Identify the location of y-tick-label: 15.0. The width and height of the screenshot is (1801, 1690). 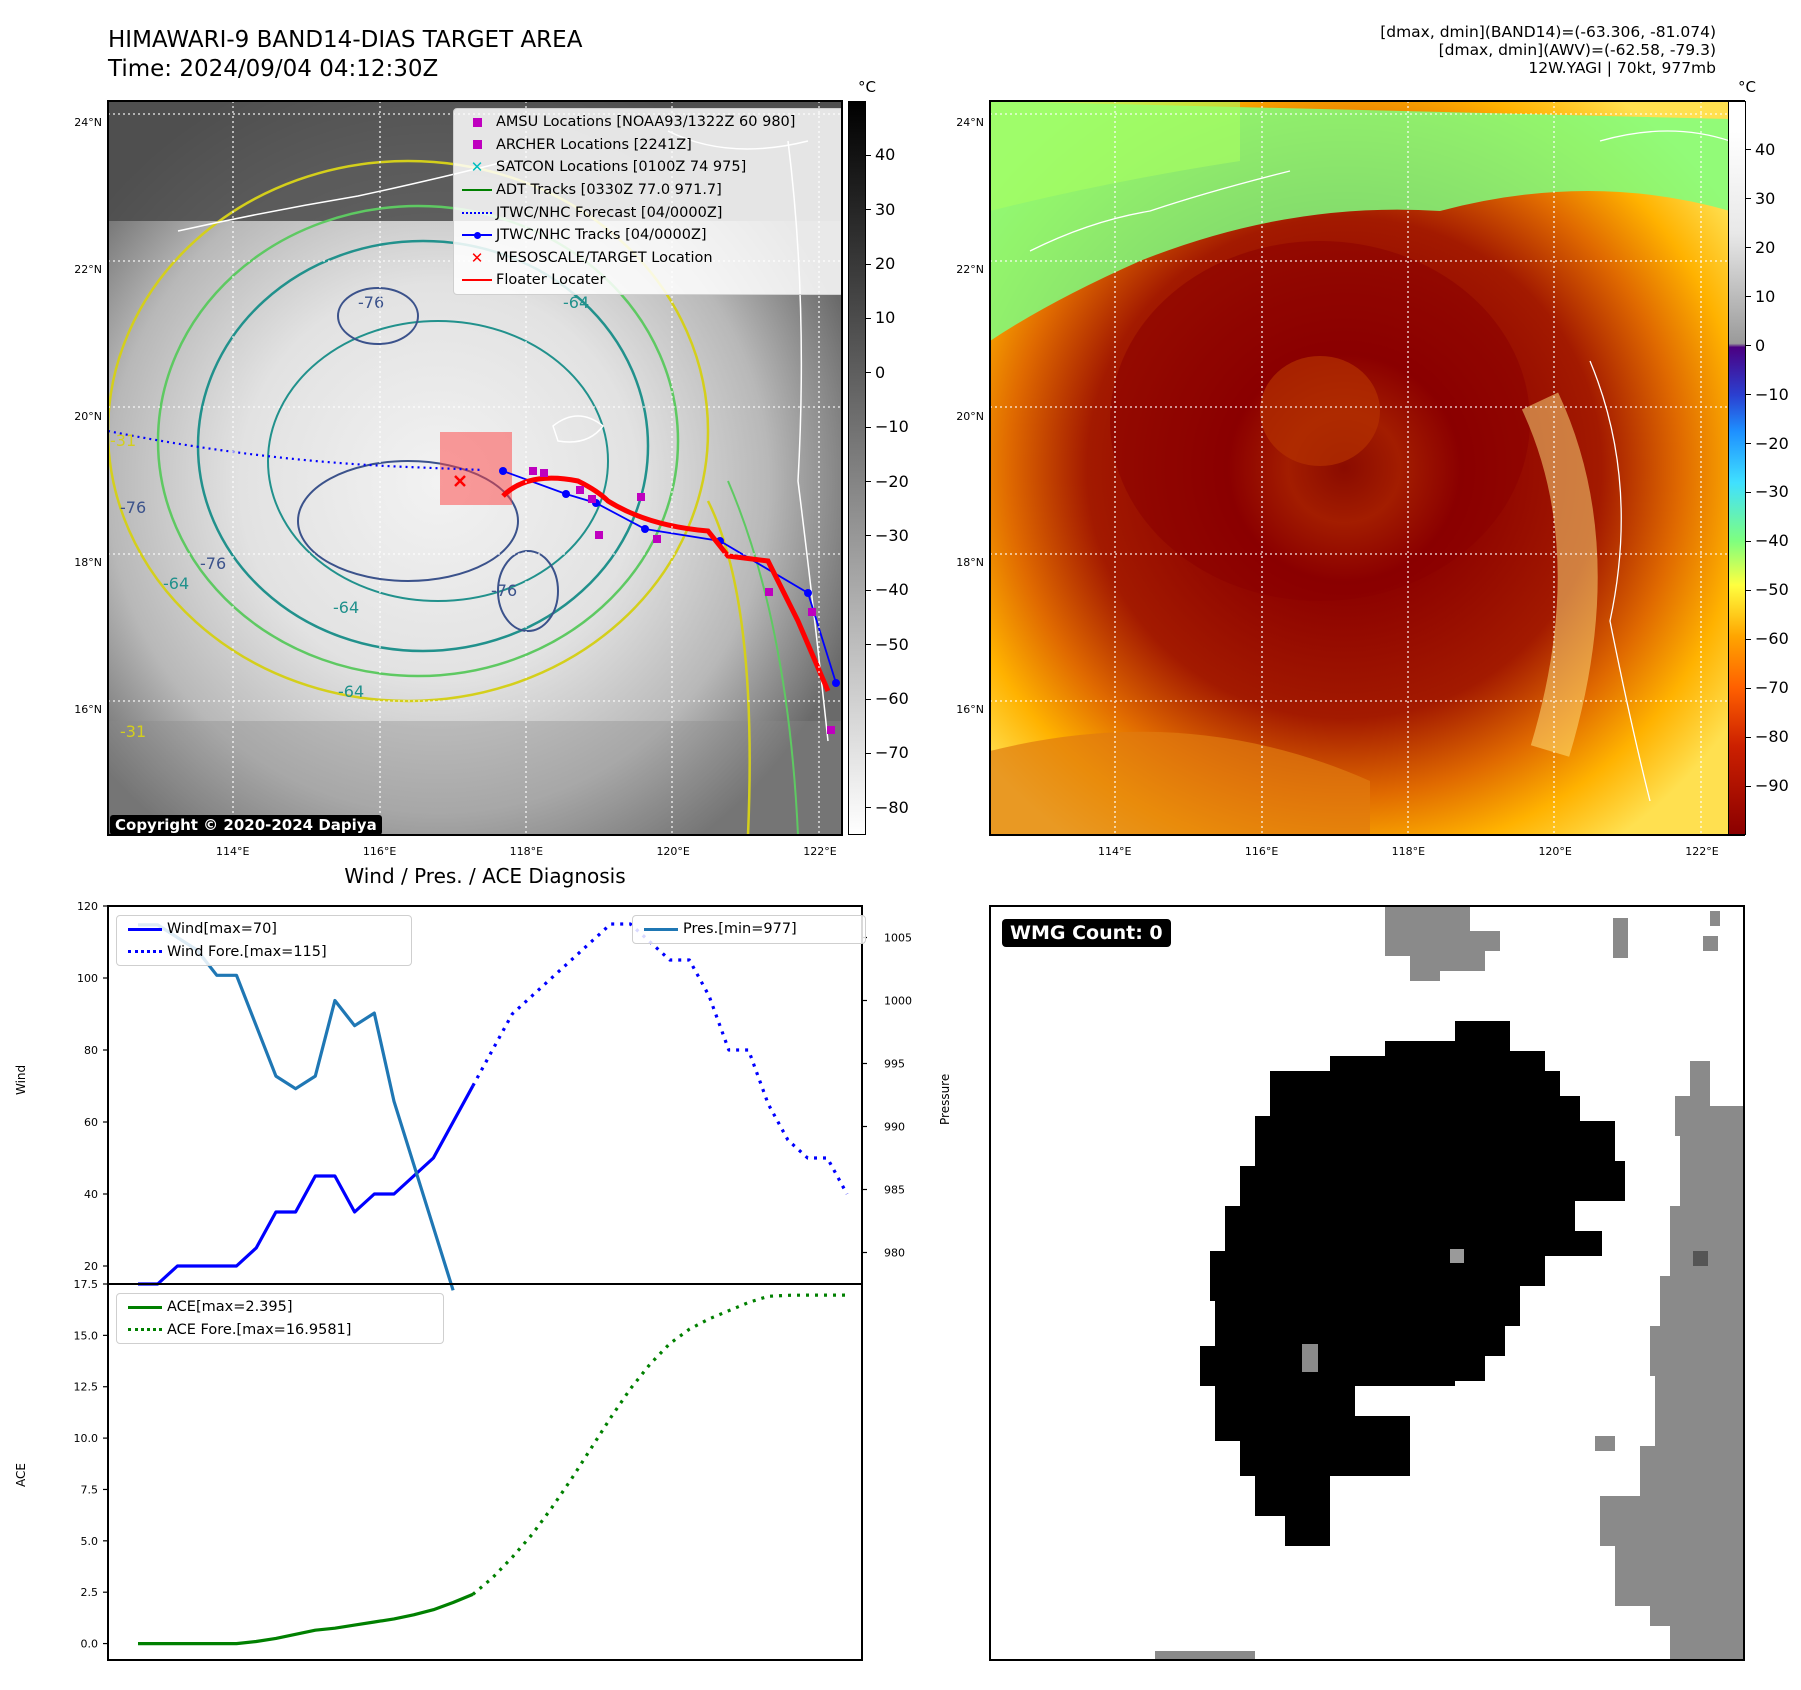
(86, 1335).